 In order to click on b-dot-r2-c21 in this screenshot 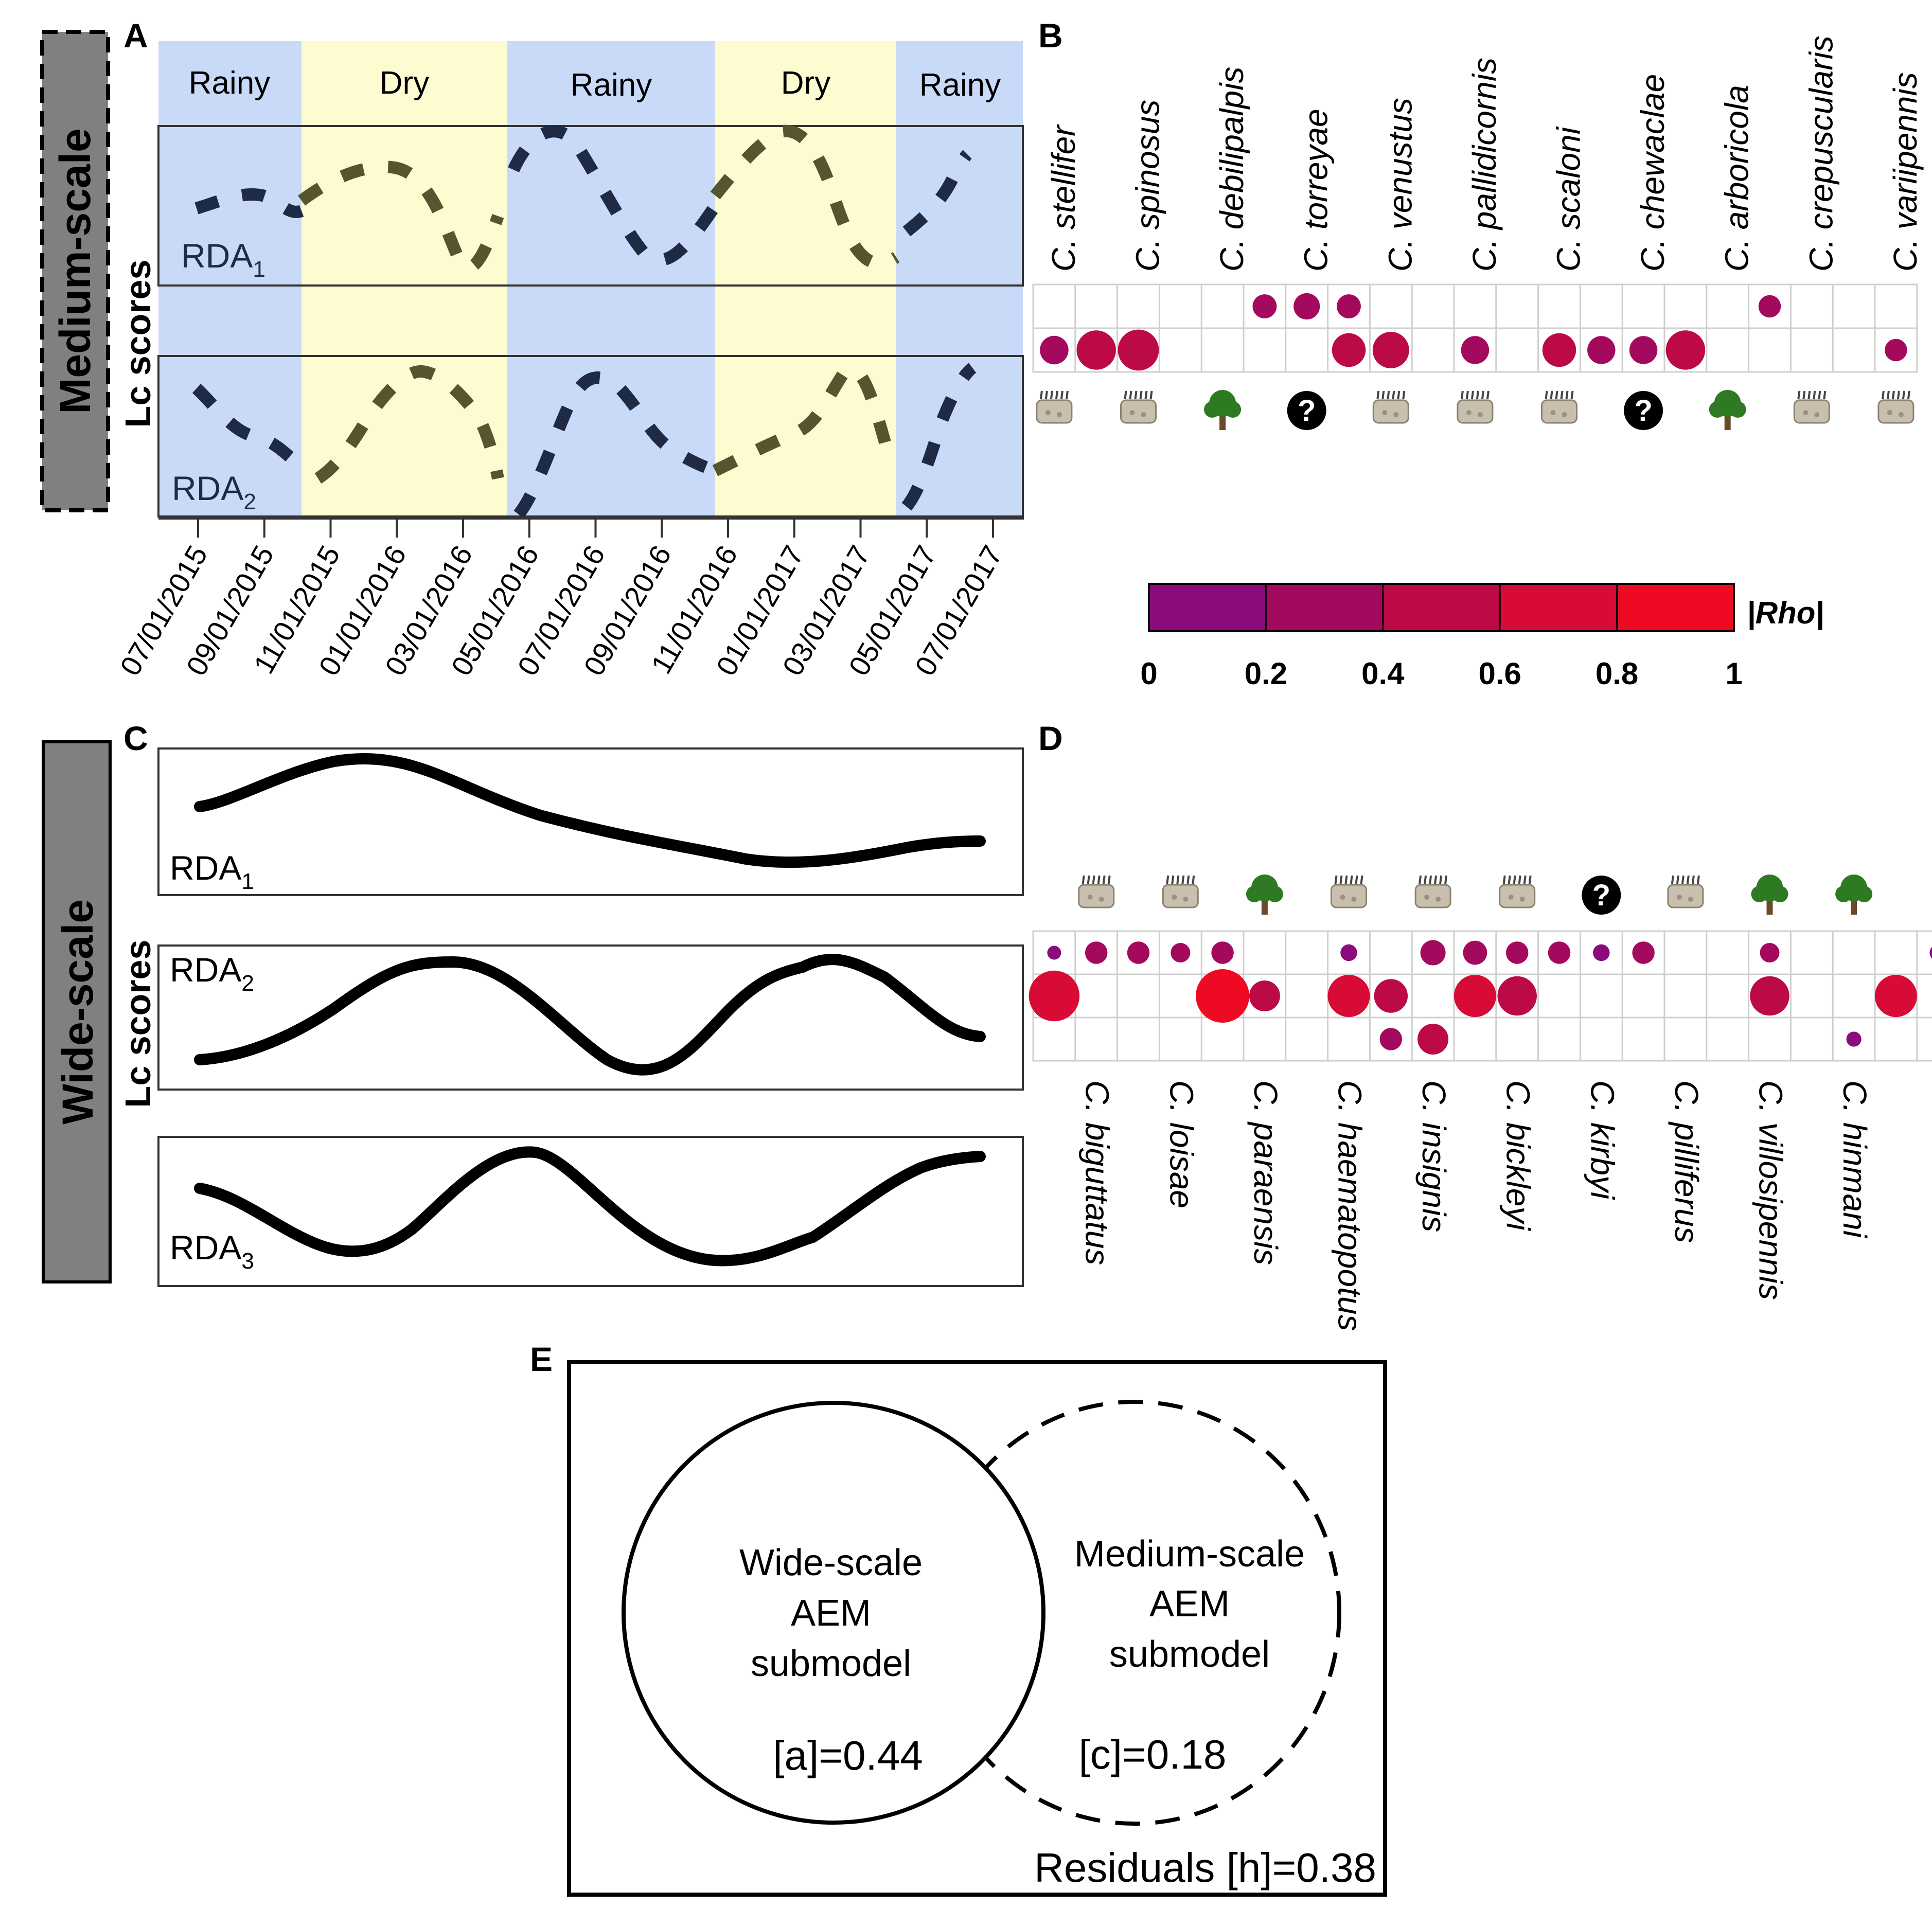, I will do `click(1896, 350)`.